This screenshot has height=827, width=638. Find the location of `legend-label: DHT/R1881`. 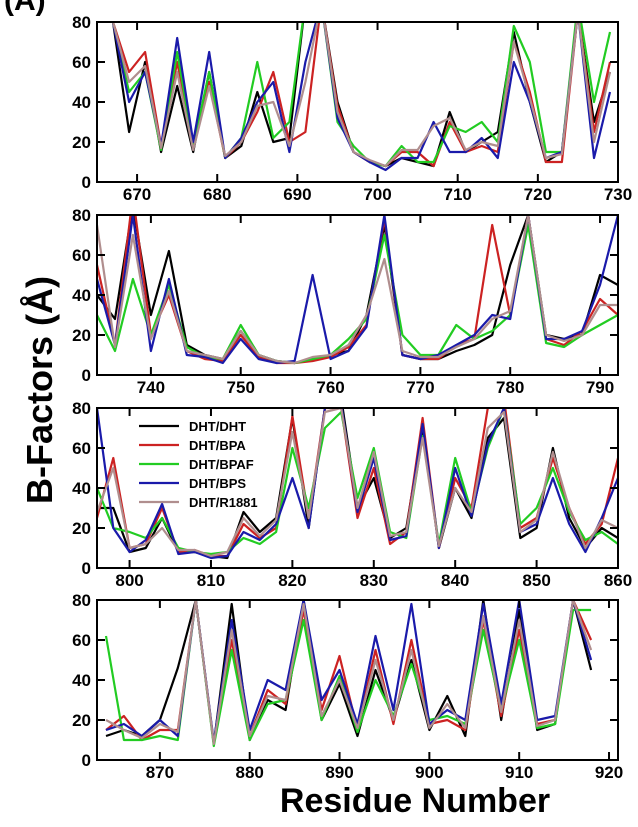

legend-label: DHT/R1881 is located at coordinates (223, 502).